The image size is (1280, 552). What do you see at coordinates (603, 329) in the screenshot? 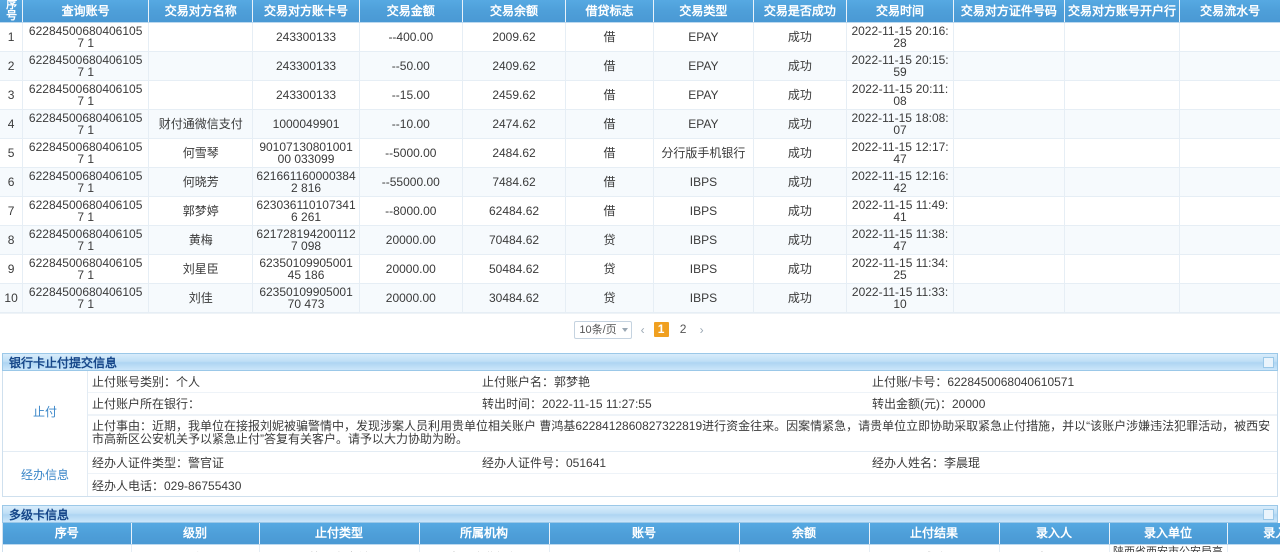
I see `page-size-select: 10条/页` at bounding box center [603, 329].